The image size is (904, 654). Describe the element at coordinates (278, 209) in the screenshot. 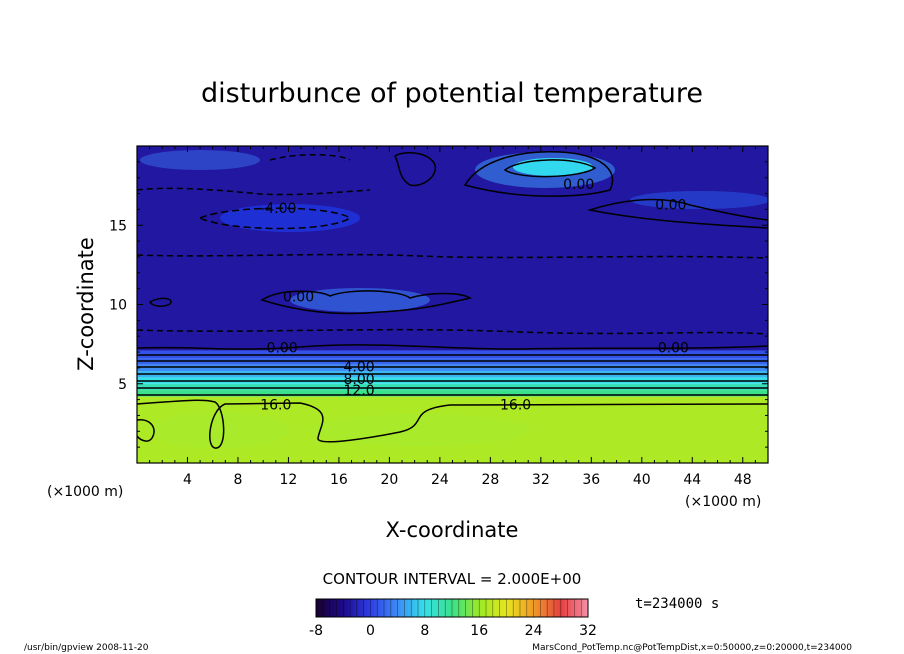

I see `contour-label: -4.00` at that location.